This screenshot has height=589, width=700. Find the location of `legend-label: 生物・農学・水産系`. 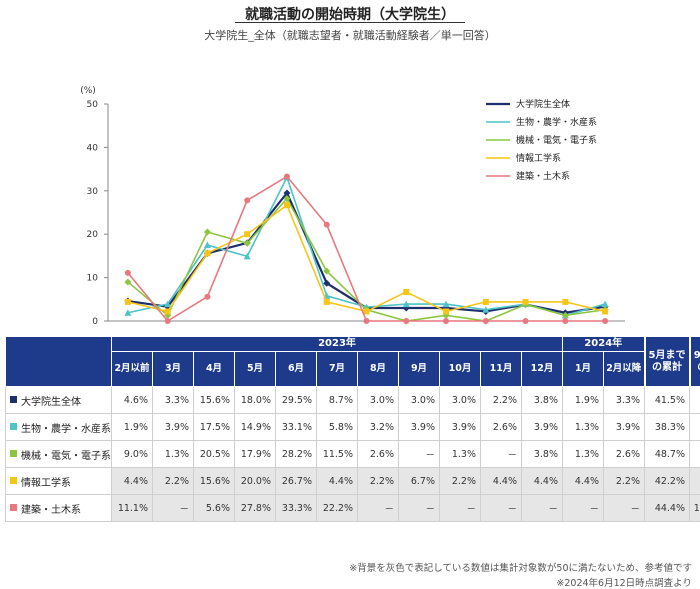

legend-label: 生物・農学・水産系 is located at coordinates (556, 122).